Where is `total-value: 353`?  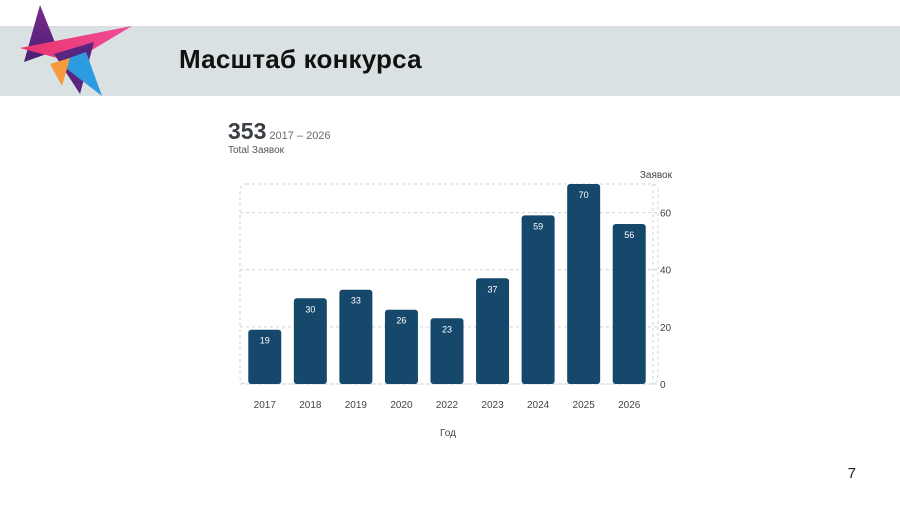 total-value: 353 is located at coordinates (247, 131).